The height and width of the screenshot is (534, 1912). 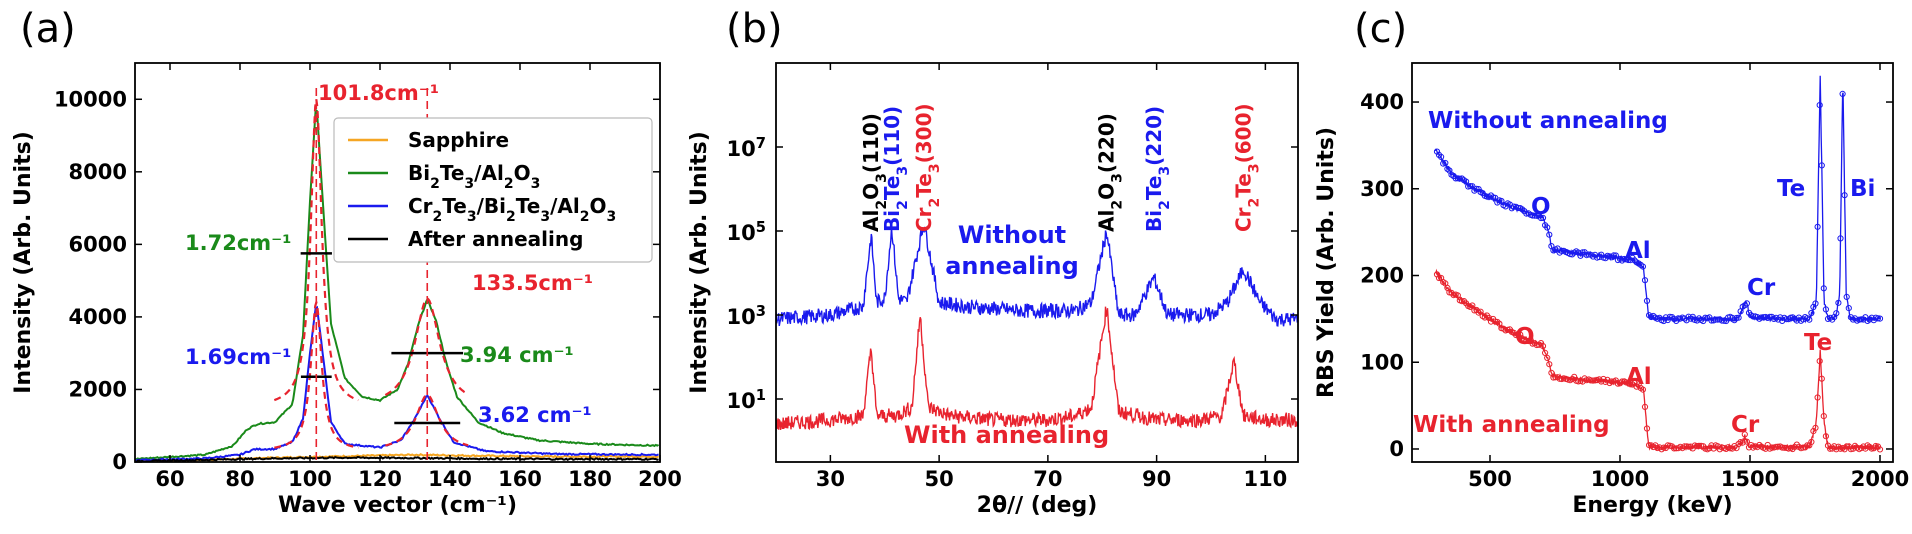 I want to click on panel-b-ytick-label: 10³, so click(x=746, y=316).